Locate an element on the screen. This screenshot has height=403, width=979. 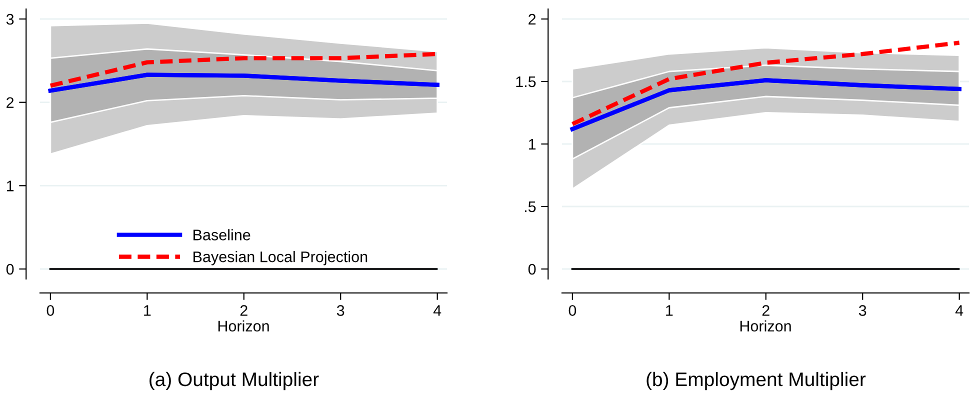
text: (a) Output Multiplier is located at coordinates (234, 381).